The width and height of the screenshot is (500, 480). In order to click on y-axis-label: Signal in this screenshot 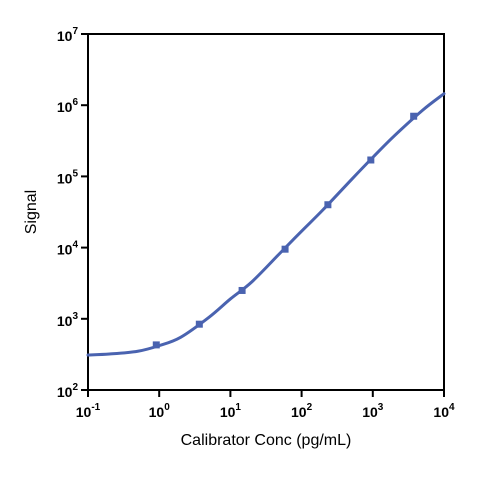, I will do `click(31, 212)`.